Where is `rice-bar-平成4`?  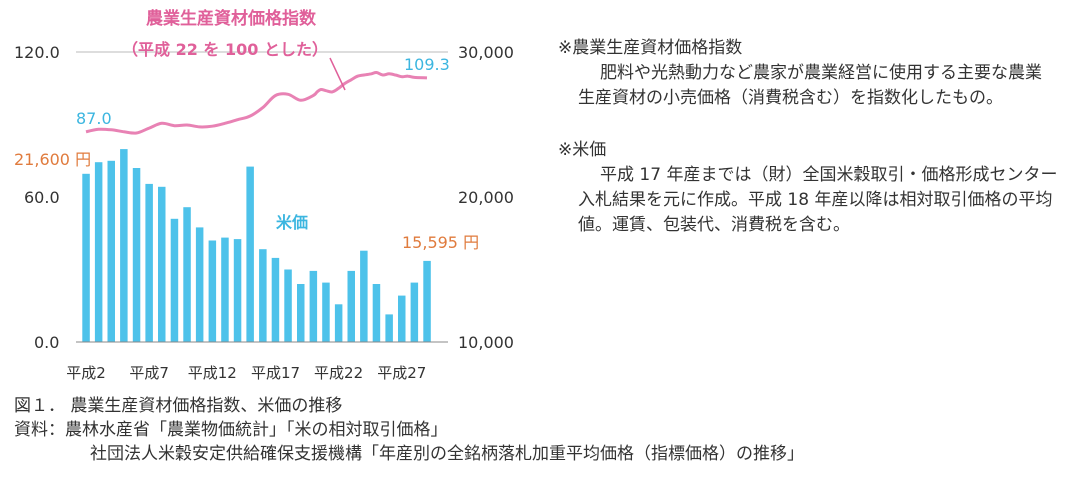 rice-bar-平成4 is located at coordinates (111, 251).